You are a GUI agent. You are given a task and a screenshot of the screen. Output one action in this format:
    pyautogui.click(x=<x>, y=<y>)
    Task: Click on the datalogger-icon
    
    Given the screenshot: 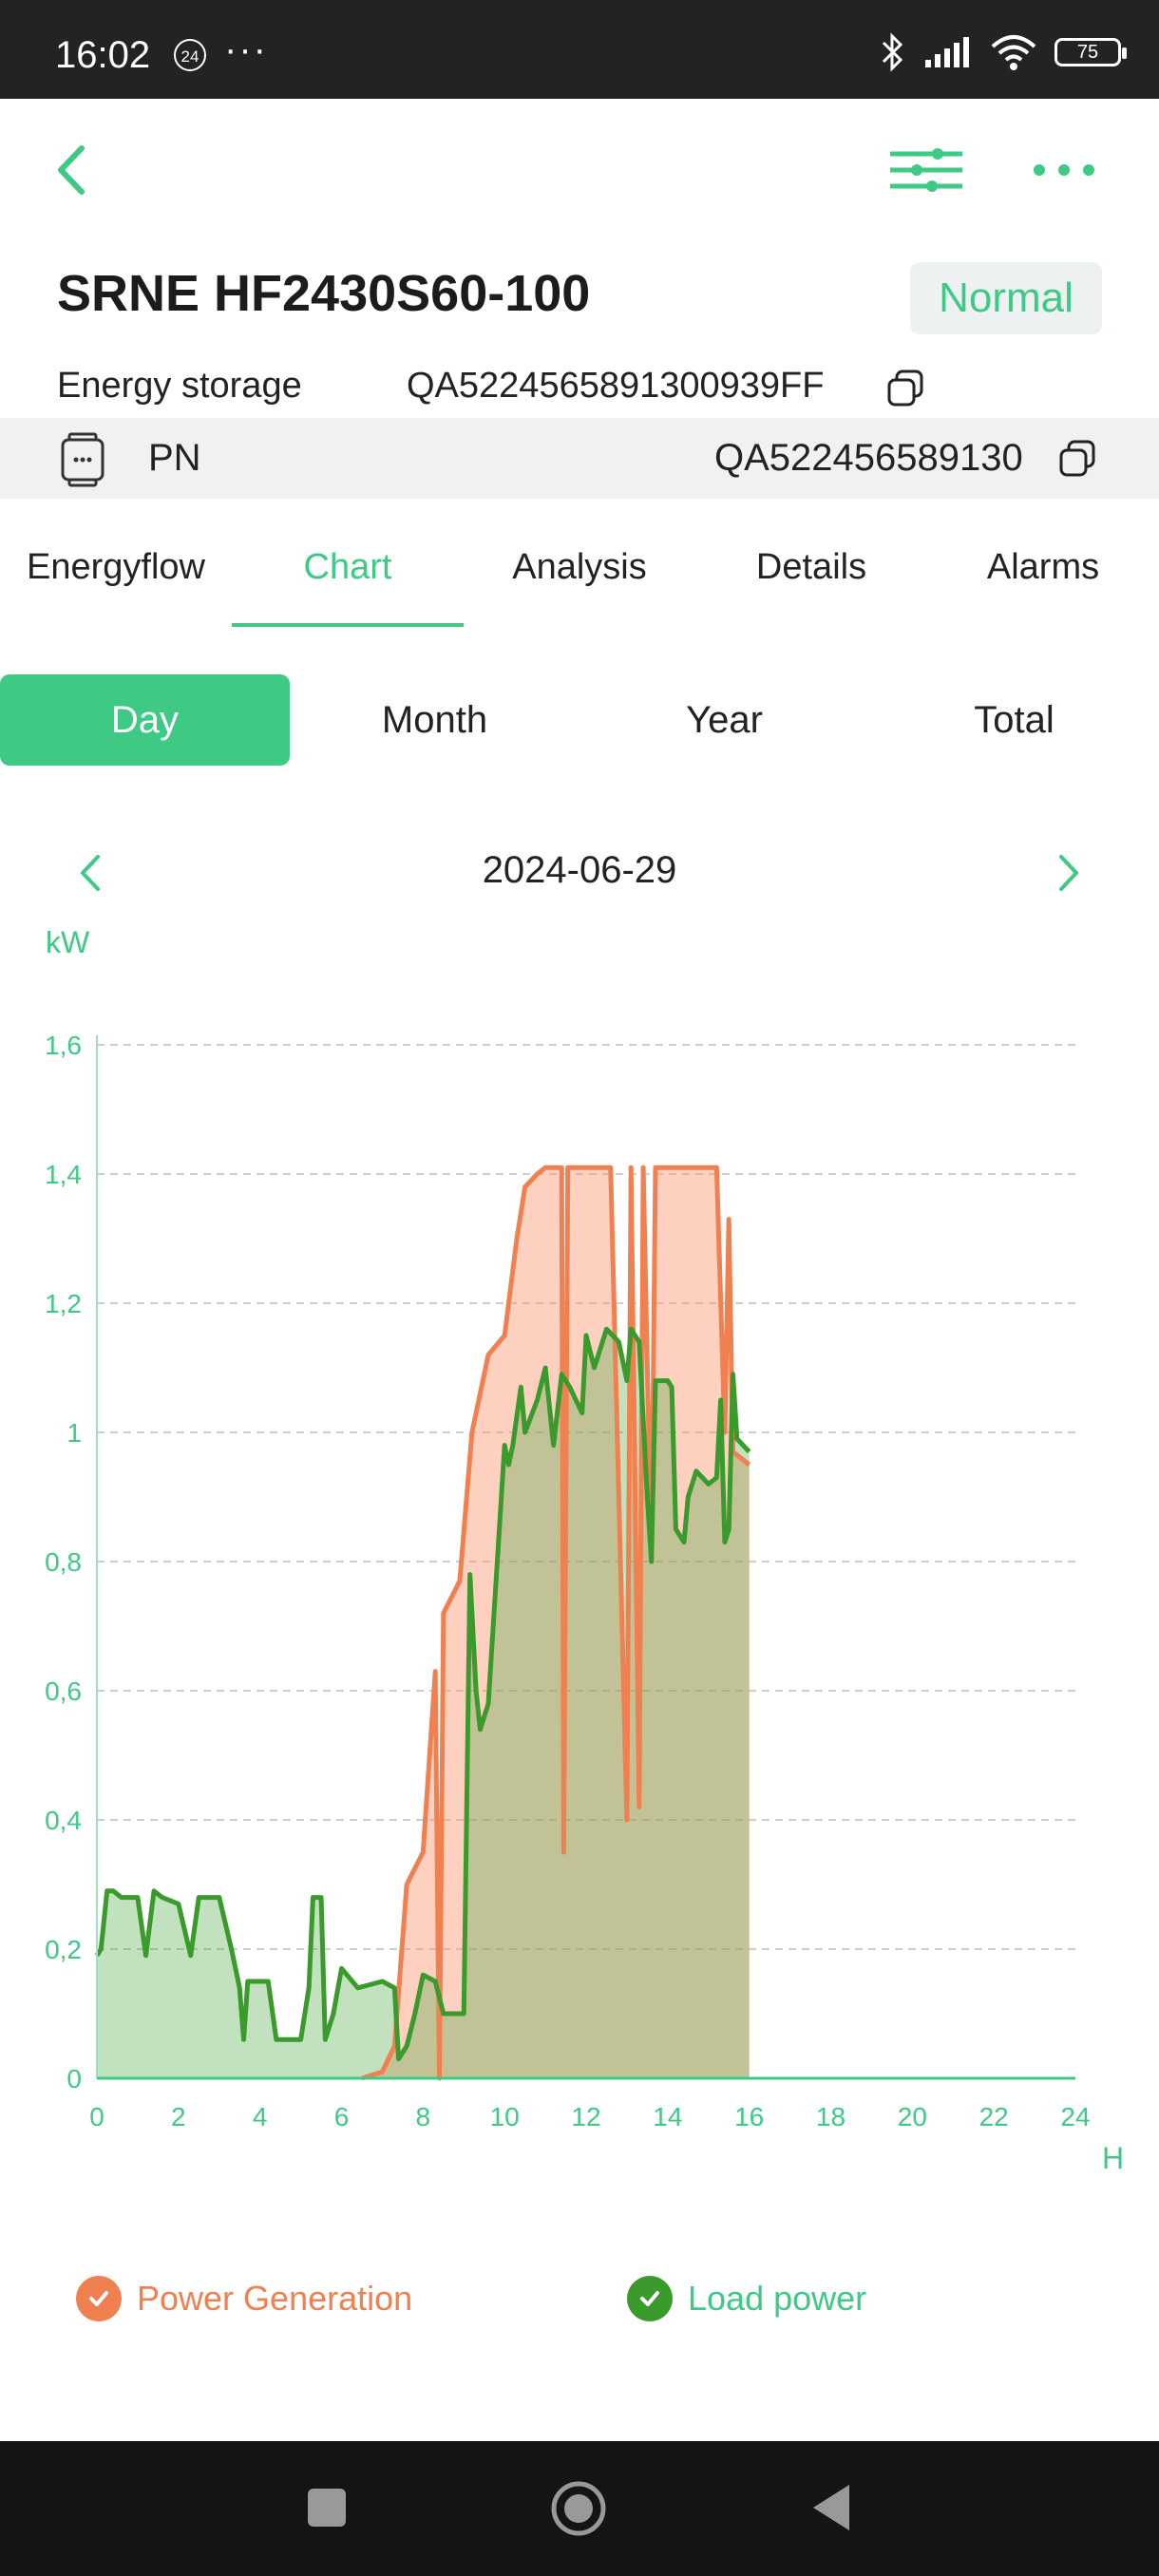 What is the action you would take?
    pyautogui.click(x=82, y=459)
    